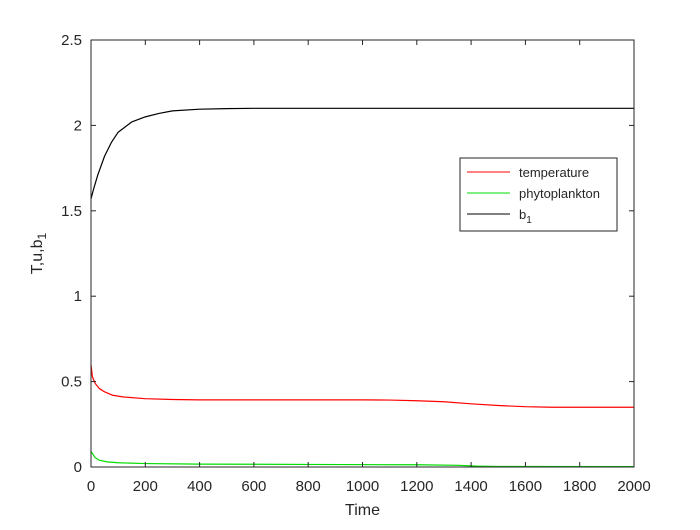 The height and width of the screenshot is (530, 700). I want to click on legend-label-b1: b1, so click(525, 216).